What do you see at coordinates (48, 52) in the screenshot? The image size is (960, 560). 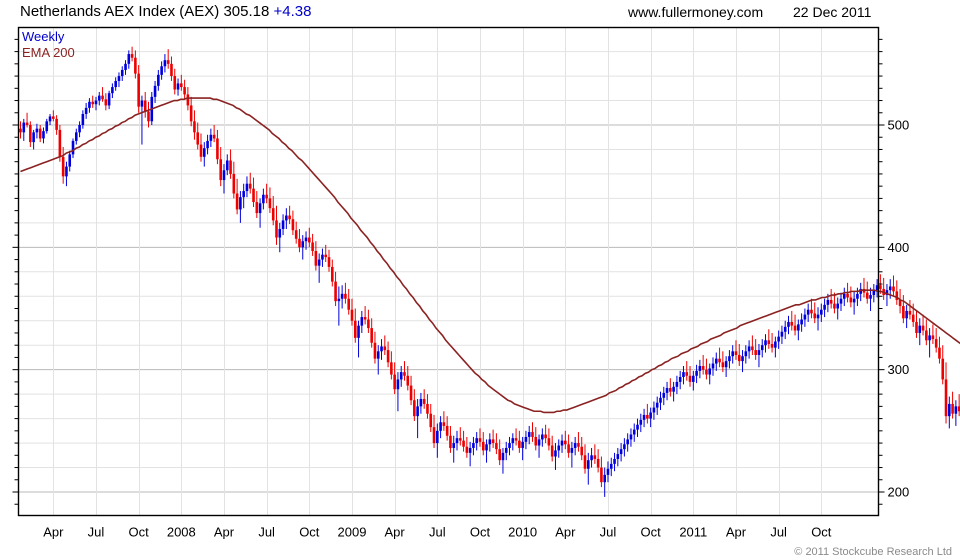 I see `legend-overlay-label: EMA 200` at bounding box center [48, 52].